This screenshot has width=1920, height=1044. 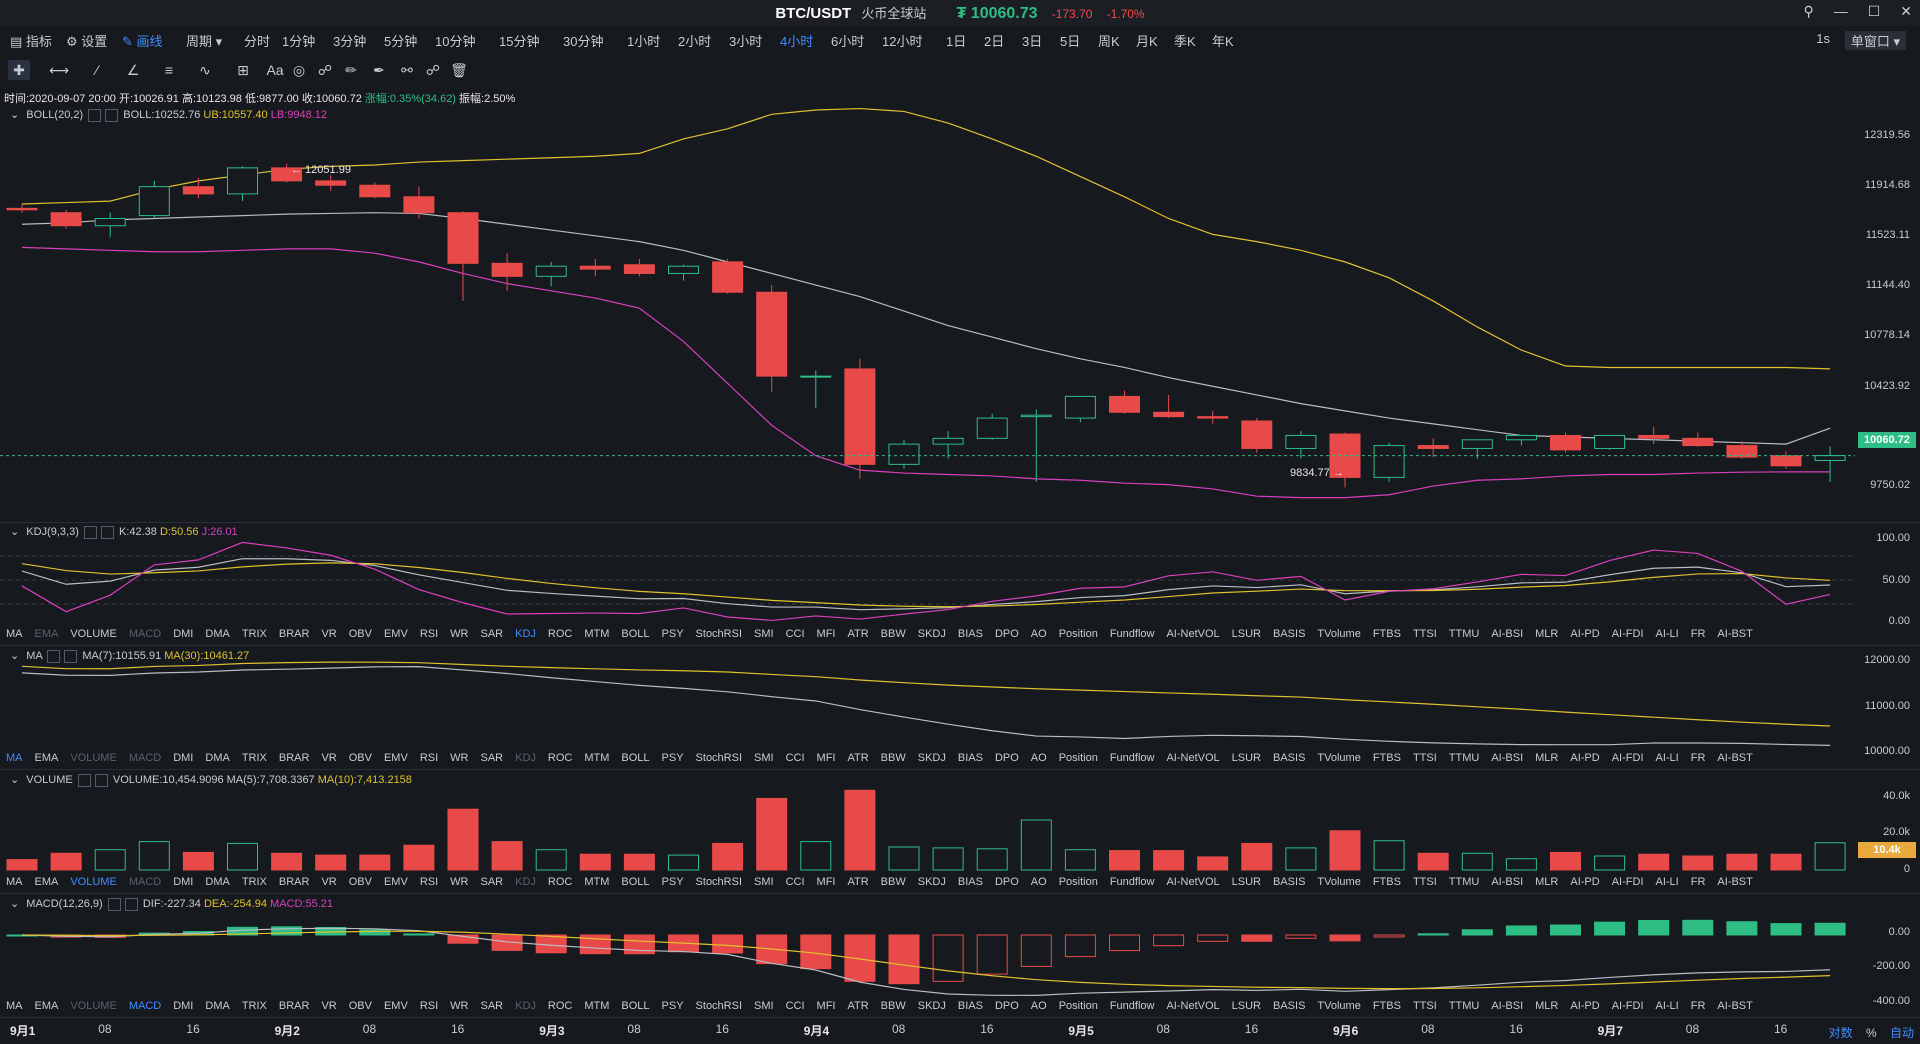 What do you see at coordinates (1339, 758) in the screenshot?
I see `indicator-tab-tvolume: TVolume` at bounding box center [1339, 758].